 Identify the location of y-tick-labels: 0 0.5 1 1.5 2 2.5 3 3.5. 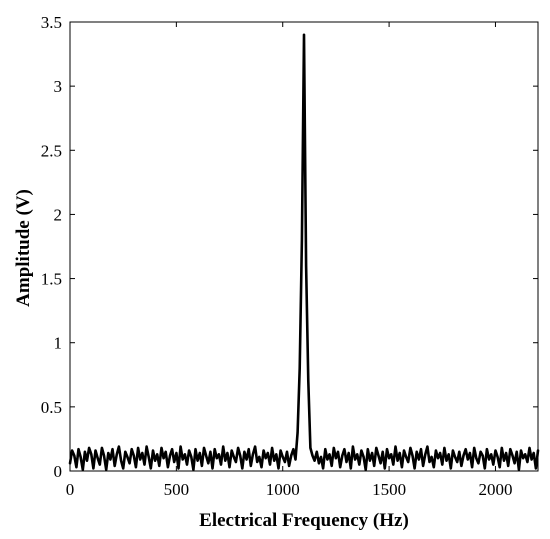
(51, 247).